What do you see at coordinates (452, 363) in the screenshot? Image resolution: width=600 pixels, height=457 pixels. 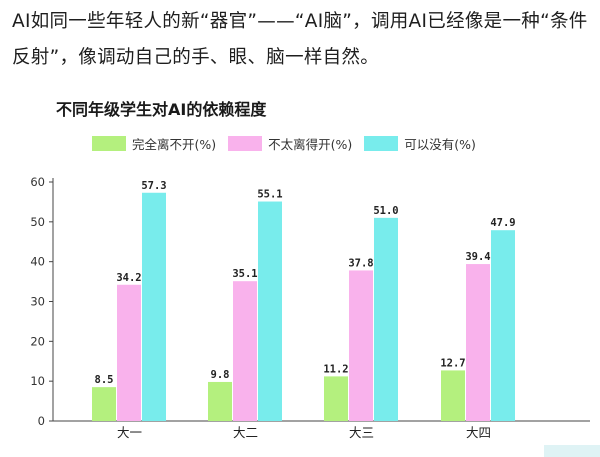 I see `data-label-3-0: 12.7` at bounding box center [452, 363].